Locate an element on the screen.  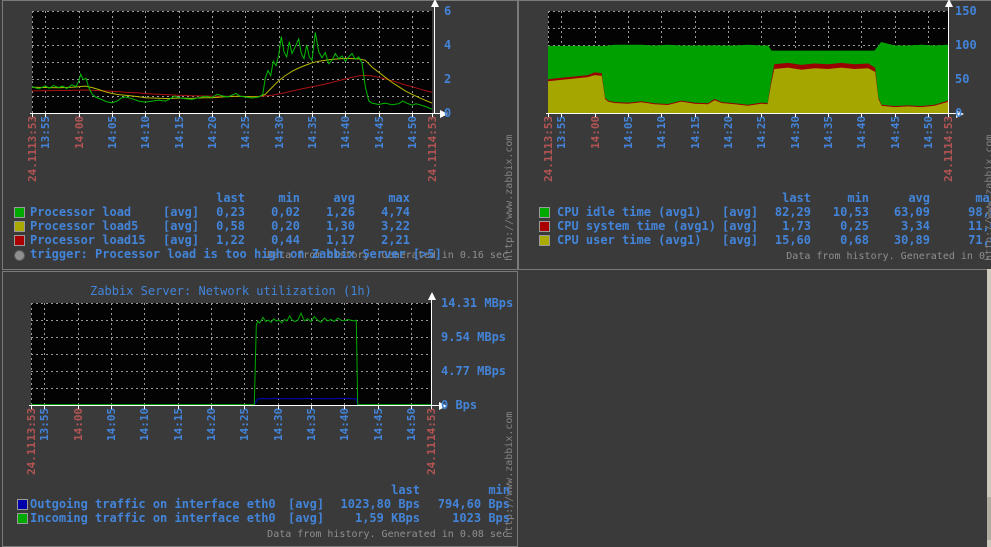
legend-value: 15,60 is located at coordinates (792, 240).